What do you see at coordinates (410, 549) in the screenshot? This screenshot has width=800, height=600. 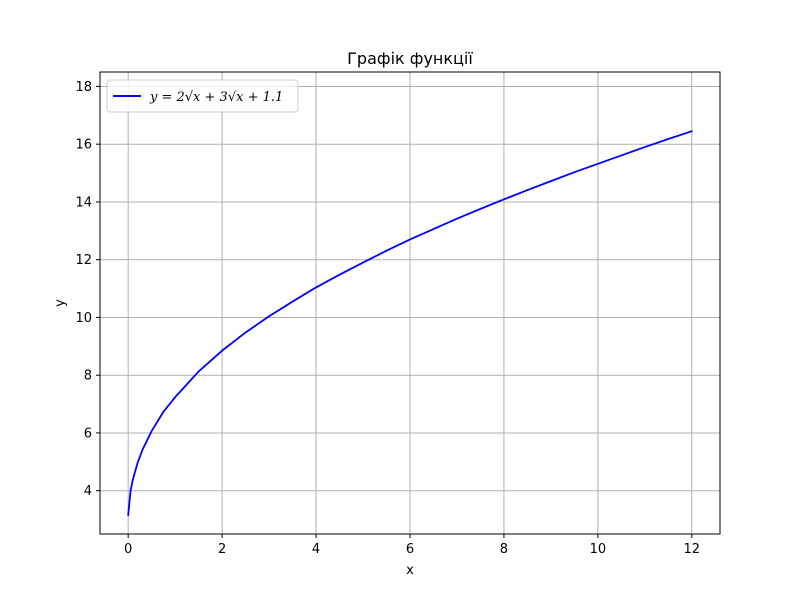 I see `x-tick-label: 6` at bounding box center [410, 549].